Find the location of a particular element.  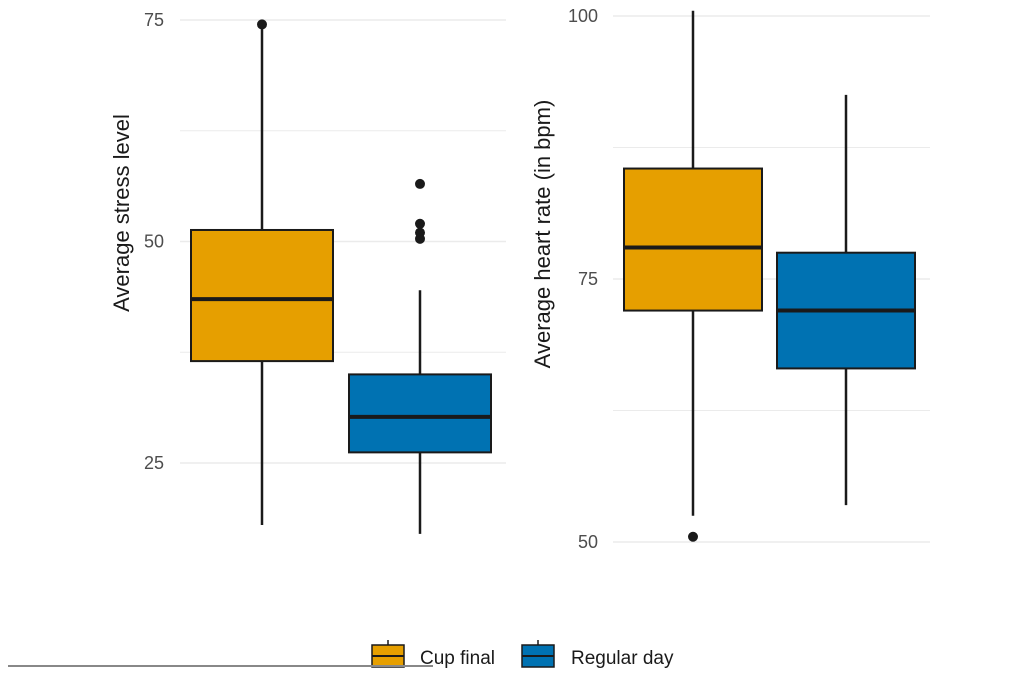

legend-label-cup-final: Cup final is located at coordinates (457, 658).